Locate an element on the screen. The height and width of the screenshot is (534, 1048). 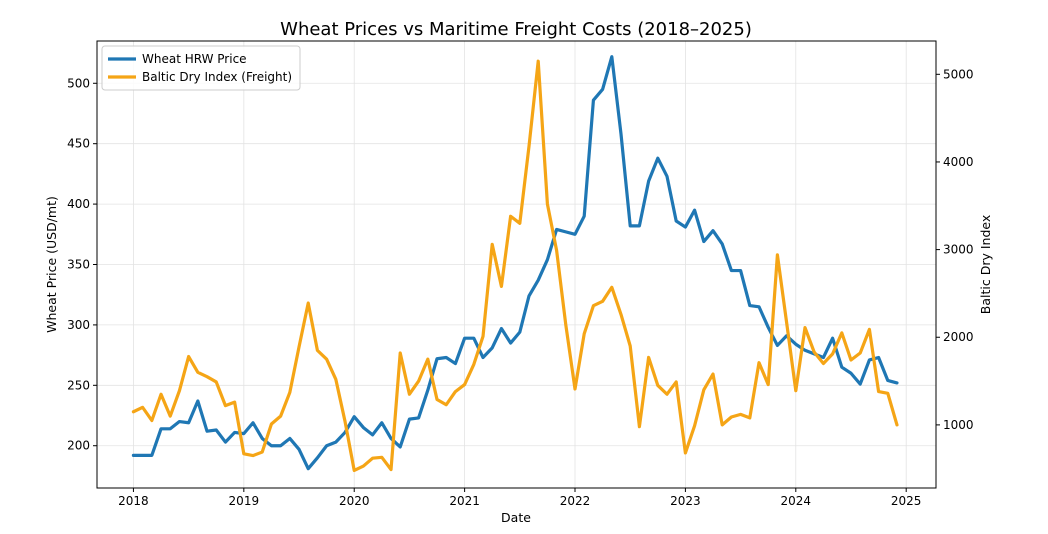
y-left-tick-label: 350 is located at coordinates (78, 265).